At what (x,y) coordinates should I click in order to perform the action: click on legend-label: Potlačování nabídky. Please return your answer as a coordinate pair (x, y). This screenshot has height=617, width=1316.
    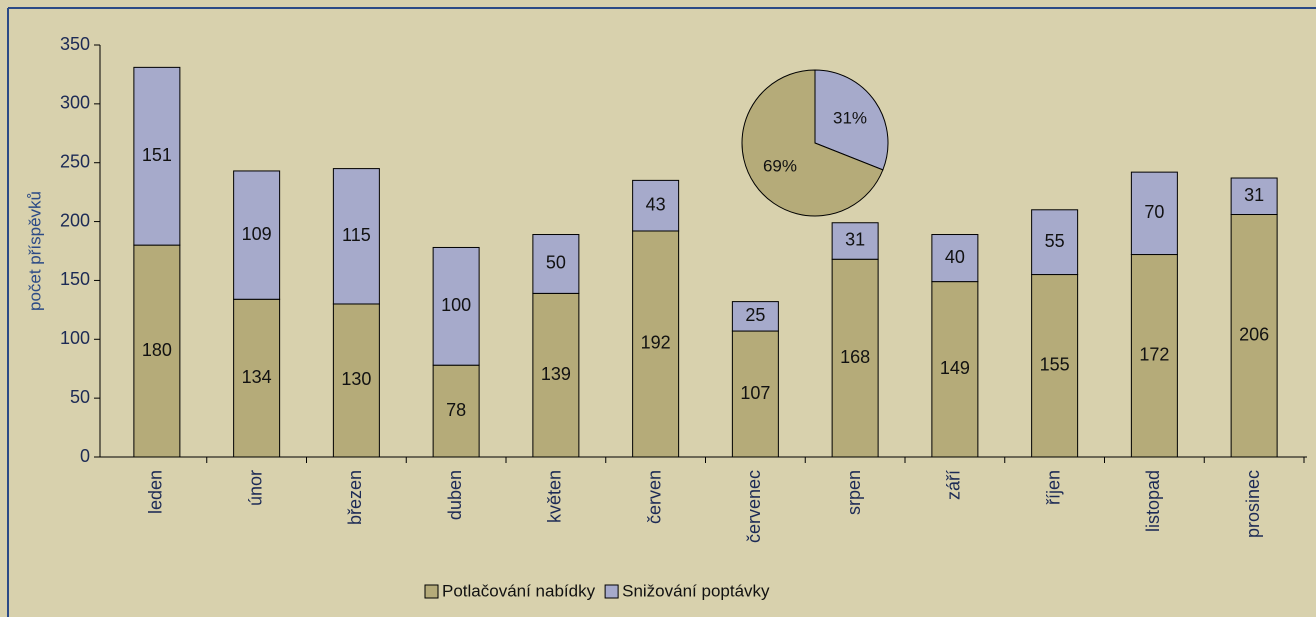
    Looking at the image, I should click on (519, 590).